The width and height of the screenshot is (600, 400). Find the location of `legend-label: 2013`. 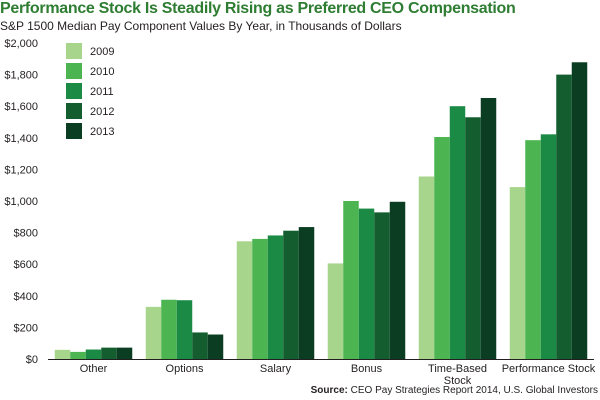

legend-label: 2013 is located at coordinates (102, 132).